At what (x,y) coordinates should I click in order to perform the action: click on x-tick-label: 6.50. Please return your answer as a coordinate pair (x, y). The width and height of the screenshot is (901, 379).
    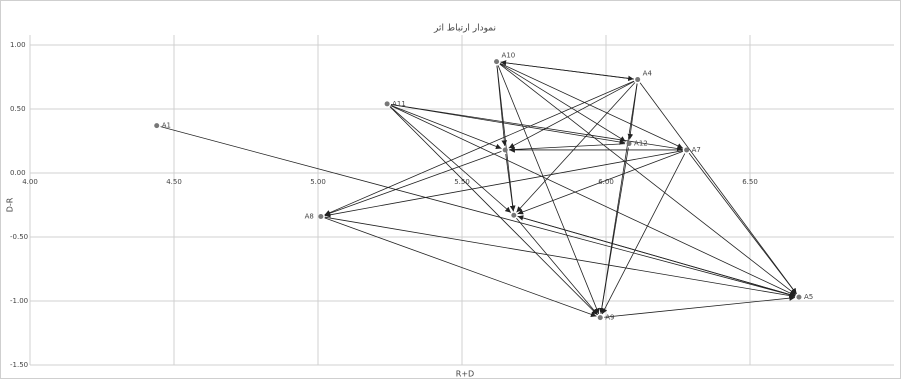
    Looking at the image, I should click on (750, 182).